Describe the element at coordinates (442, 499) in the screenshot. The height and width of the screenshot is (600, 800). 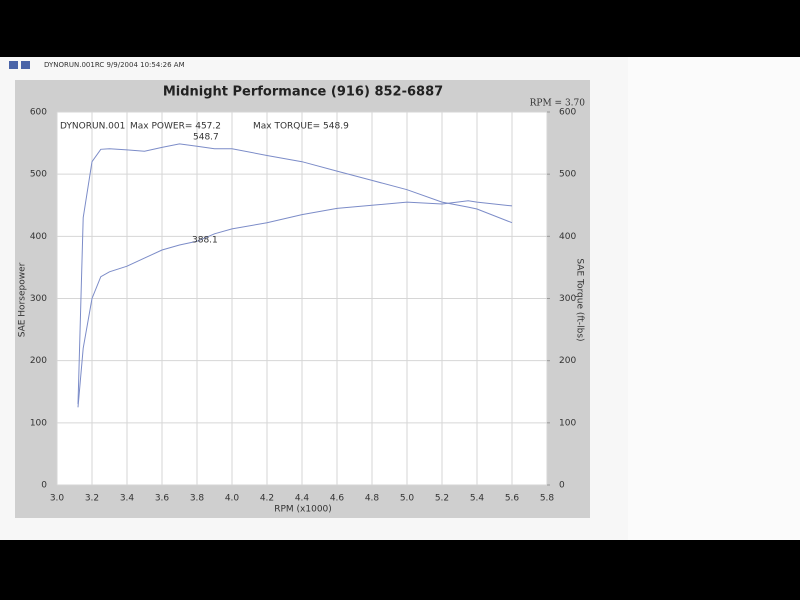
I see `x-tick-label: 5.2` at that location.